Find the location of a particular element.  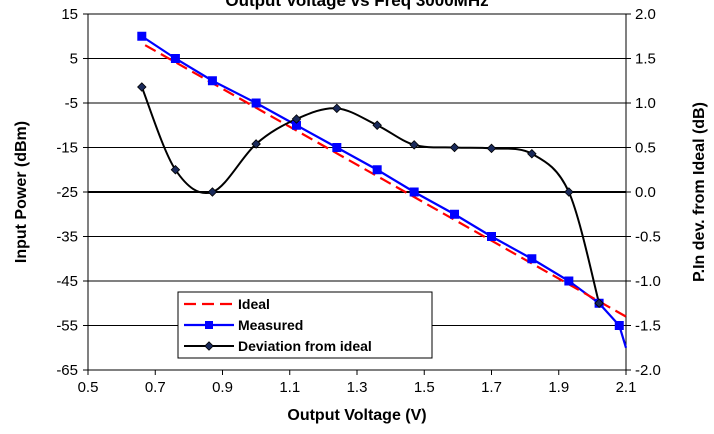

y2-axis-ticks: 2.0 1.5 1.0 0.5 0.0 -0.5 -1.0 -1.5 -2.0 is located at coordinates (643, 192).